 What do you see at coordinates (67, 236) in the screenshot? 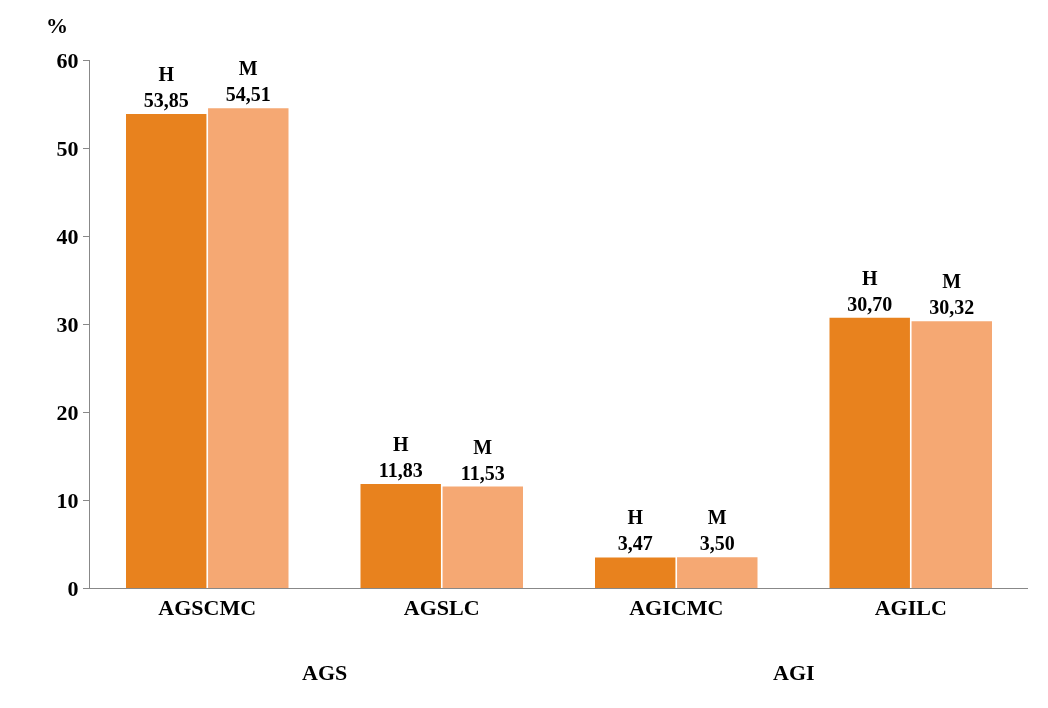
I see `y-tick-label: 40` at bounding box center [67, 236].